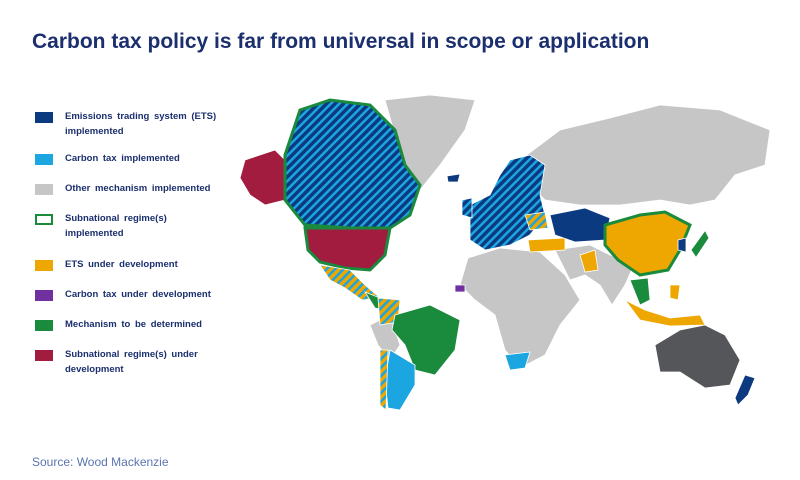 The width and height of the screenshot is (800, 480). I want to click on canada, so click(352, 164).